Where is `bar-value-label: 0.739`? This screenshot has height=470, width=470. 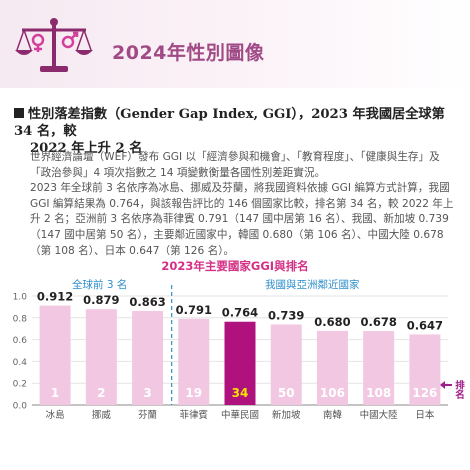 bar-value-label: 0.739 is located at coordinates (286, 315).